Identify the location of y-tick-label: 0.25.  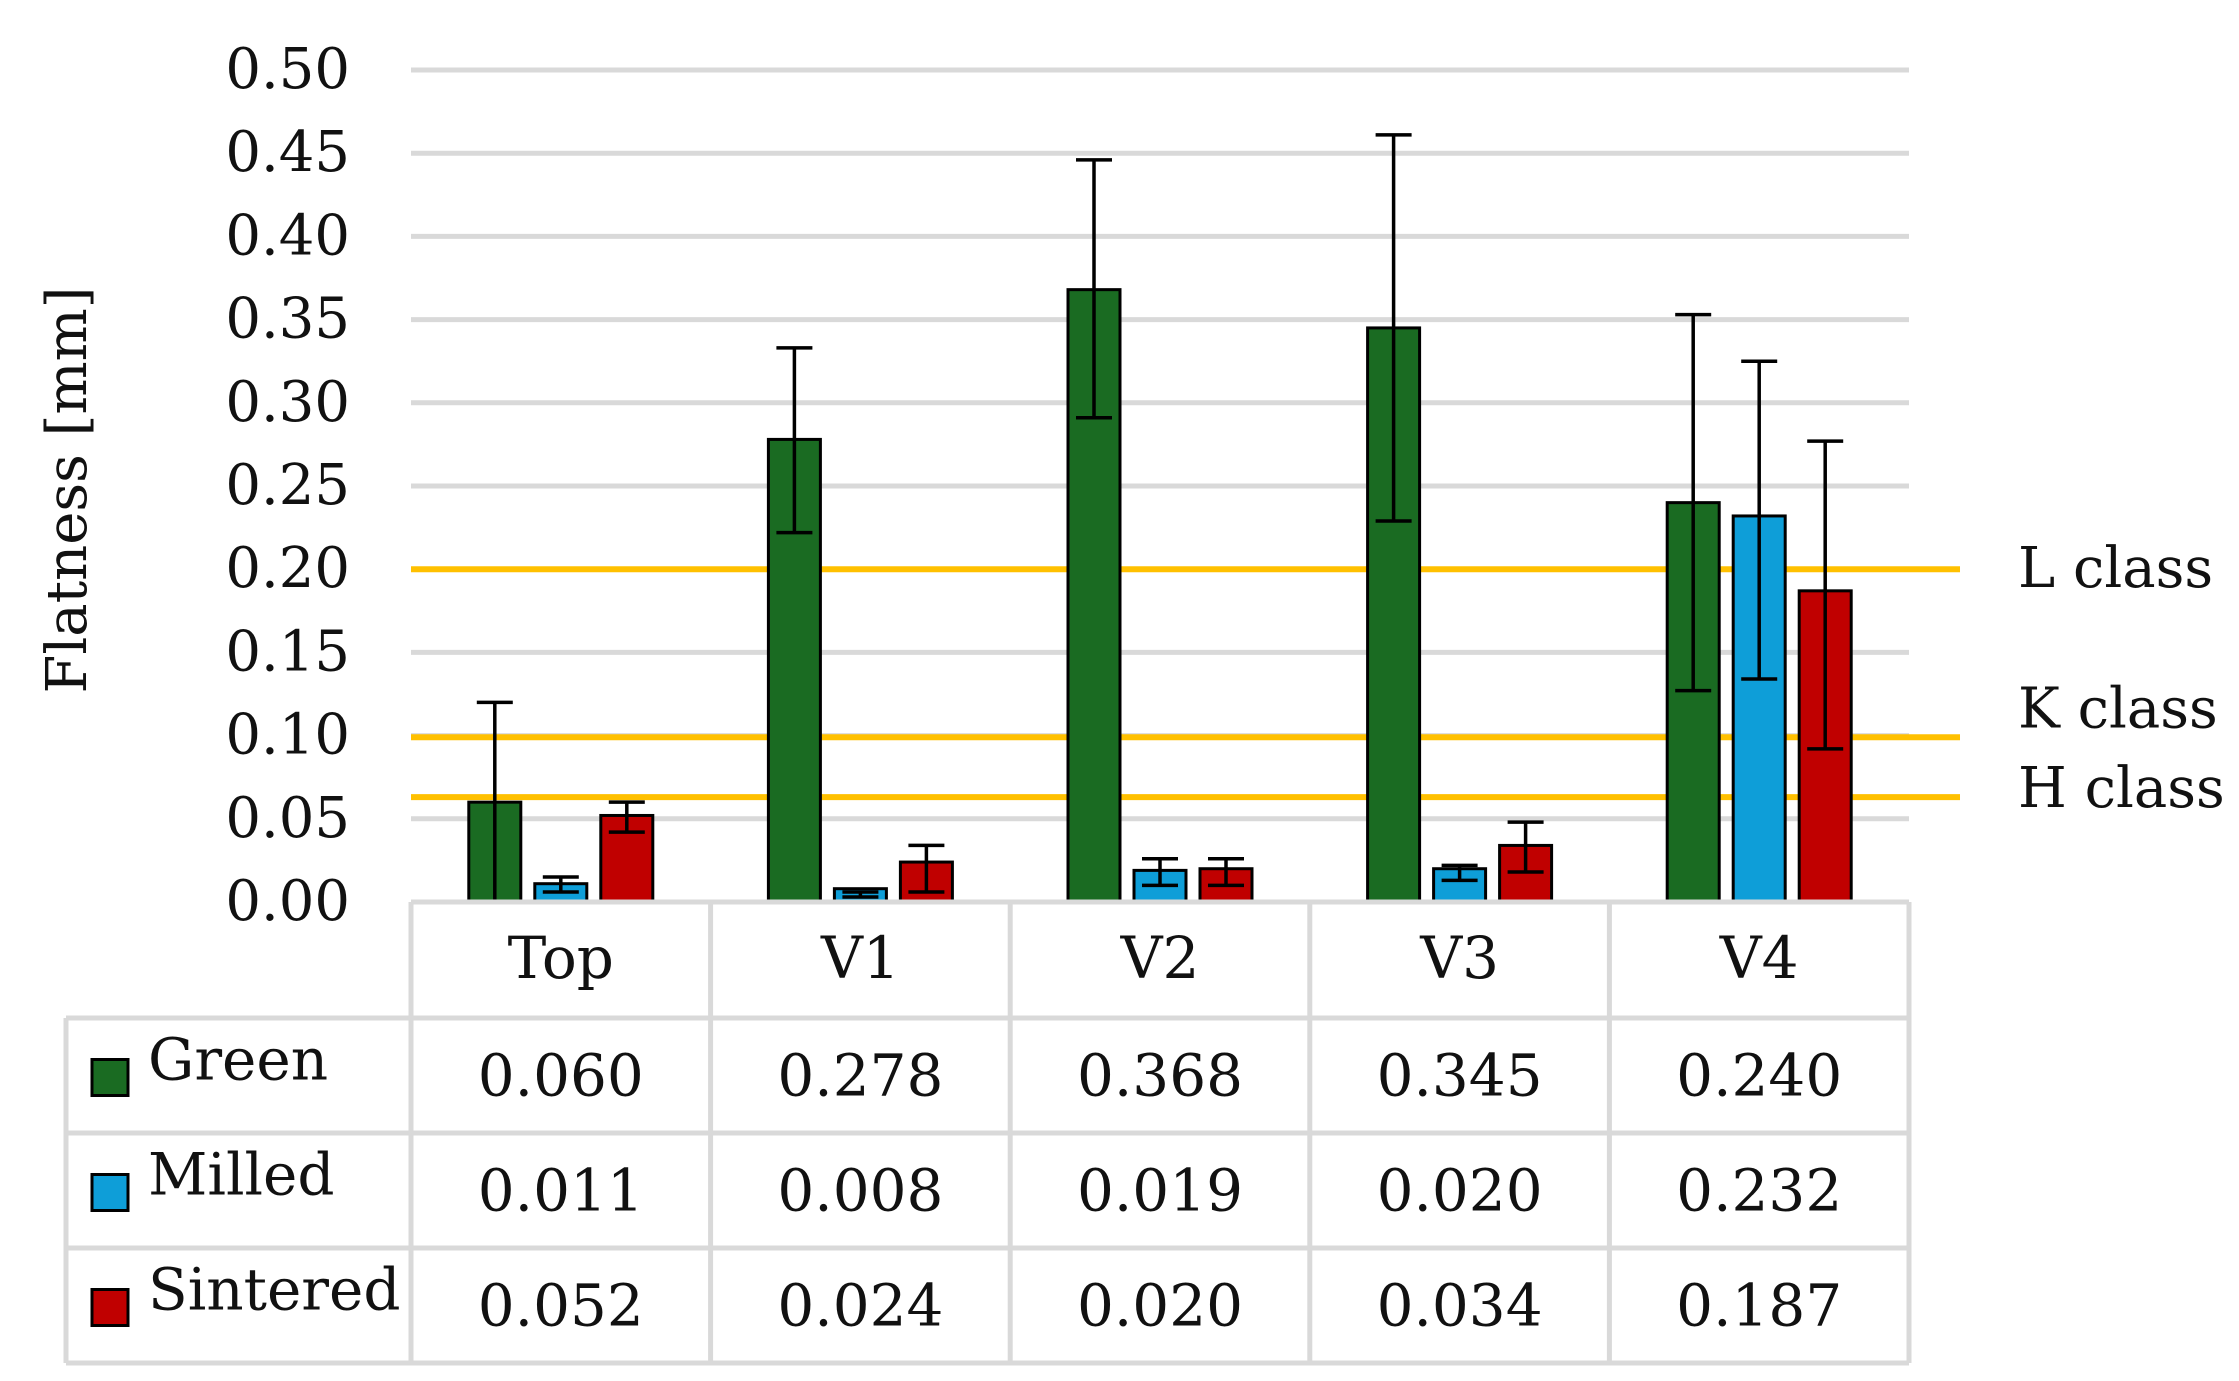
(287, 485).